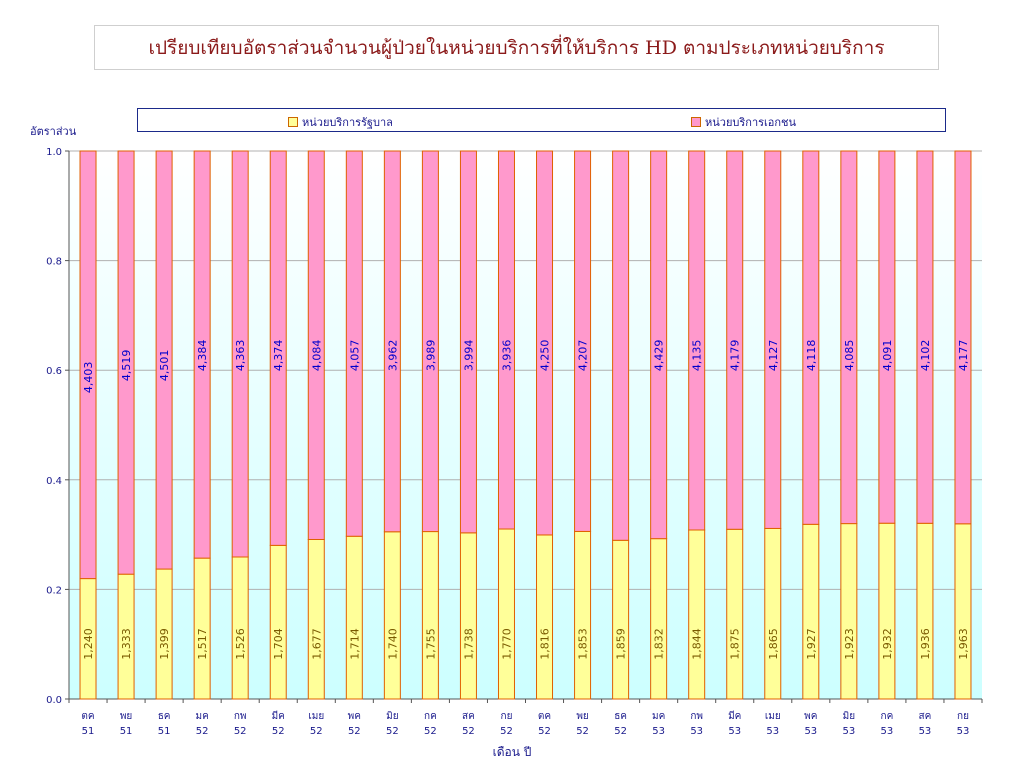 The image size is (1024, 768). Describe the element at coordinates (347, 122) in the screenshot. I see `legend-label-government: หน่วยบริการรัฐบาล` at that location.